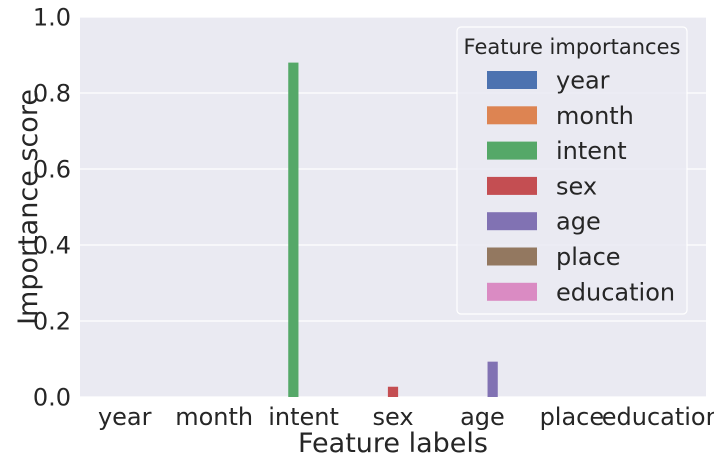 This screenshot has height=464, width=714. What do you see at coordinates (52, 94) in the screenshot?
I see `y-tick-label: 0.8` at bounding box center [52, 94].